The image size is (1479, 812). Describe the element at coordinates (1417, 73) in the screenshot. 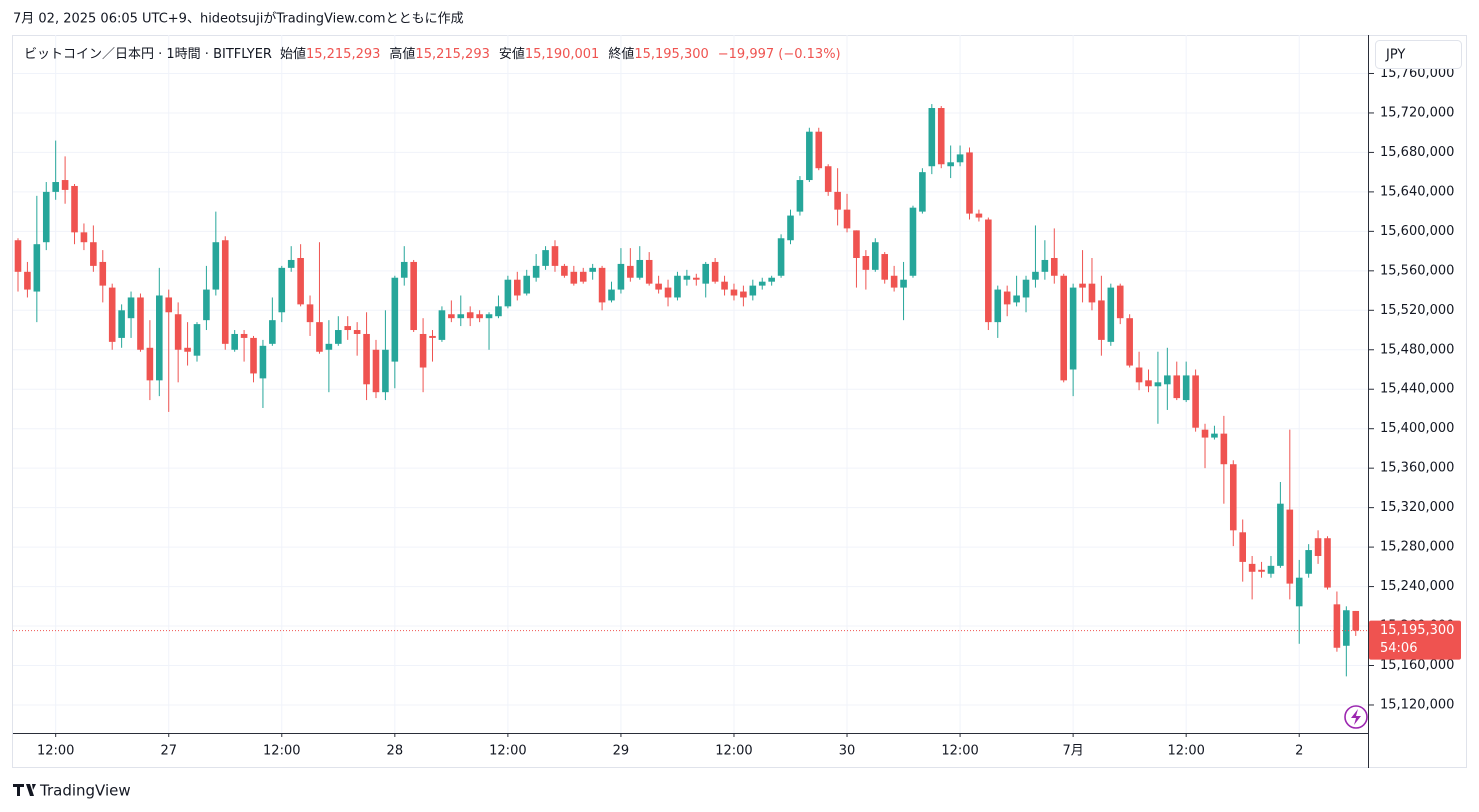

I see `y-tick-label: 15,760,000` at that location.